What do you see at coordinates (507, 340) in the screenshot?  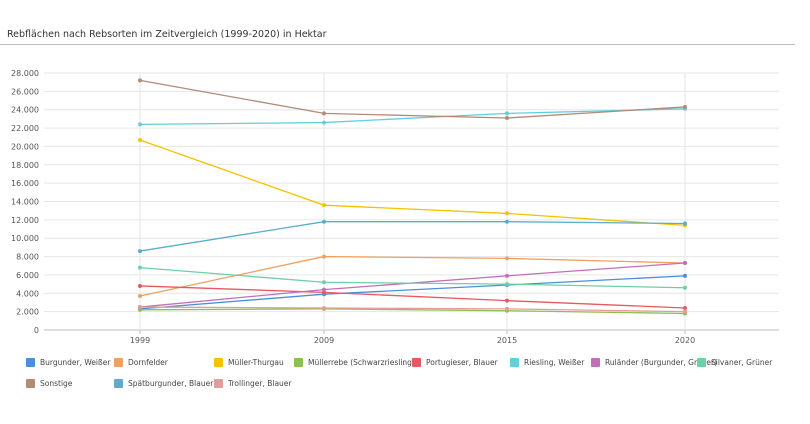 I see `x-tick-label: 2015` at bounding box center [507, 340].